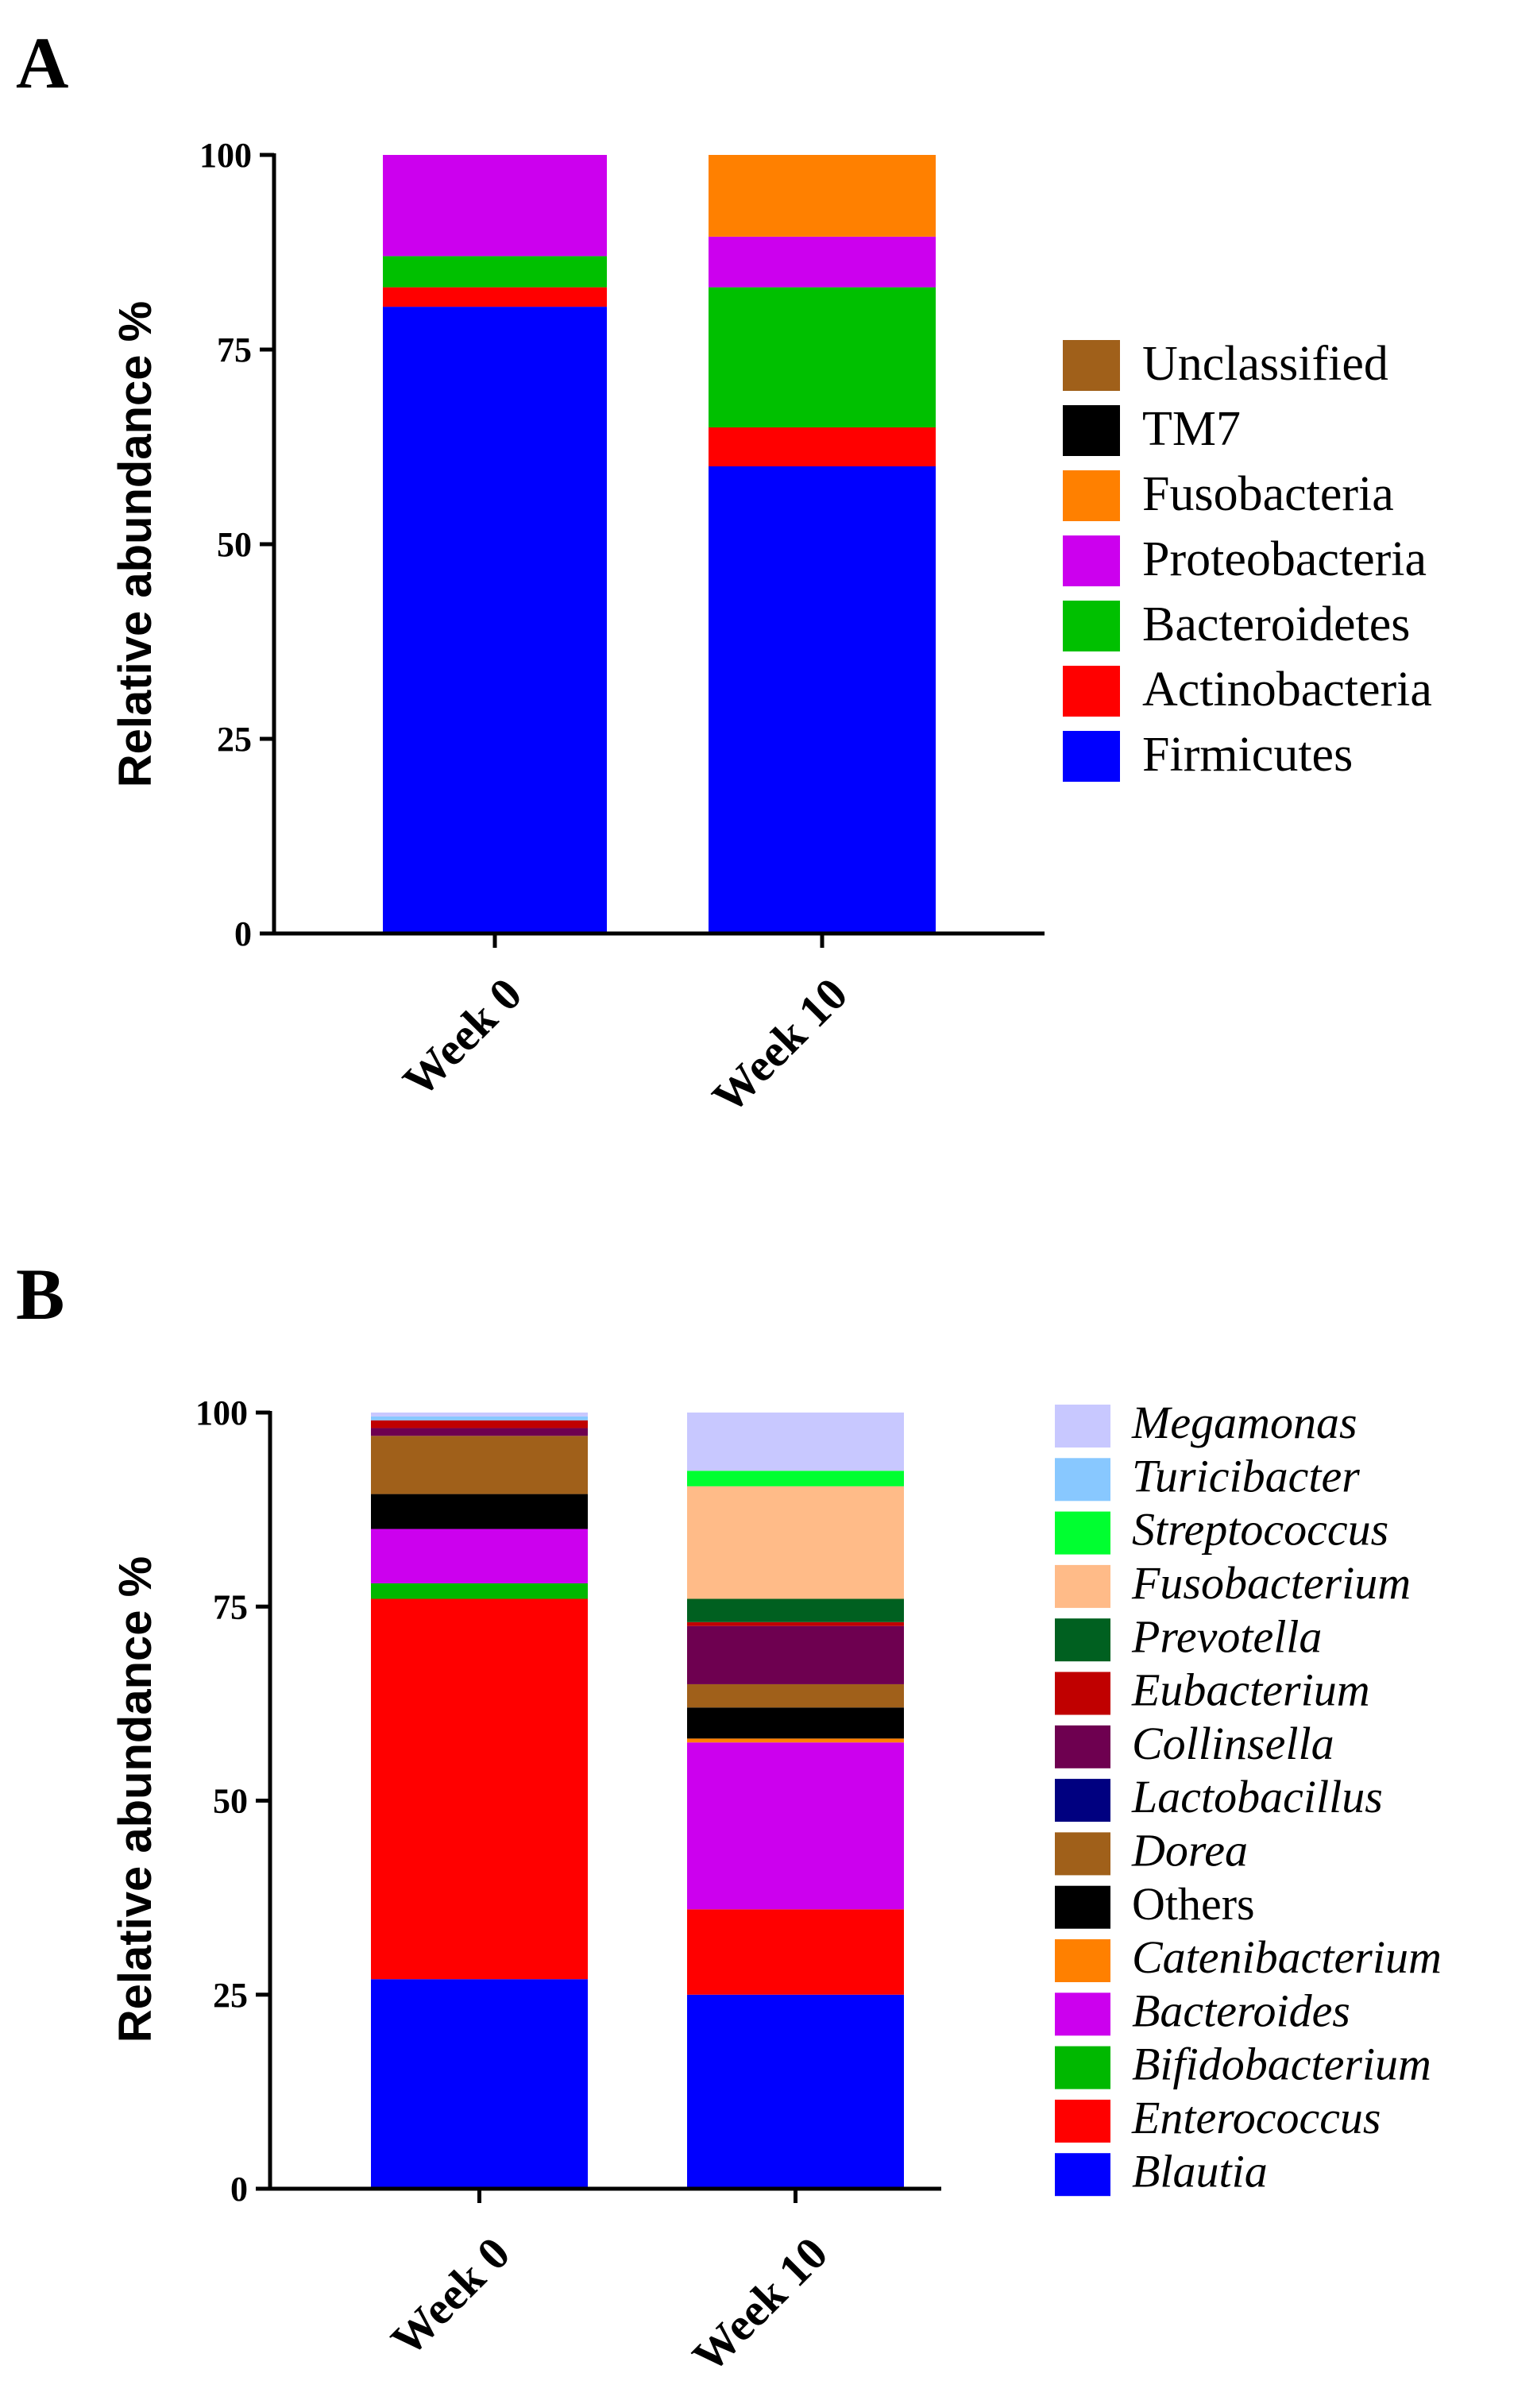 This screenshot has height=2408, width=1537. Describe the element at coordinates (1244, 1422) in the screenshot. I see `legend-label-b-megamonas: Megamonas` at that location.